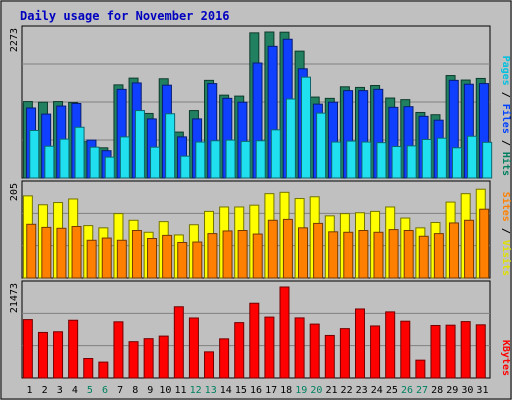  What do you see at coordinates (256, 390) in the screenshot?
I see `x-label-day-16: 16` at bounding box center [256, 390].